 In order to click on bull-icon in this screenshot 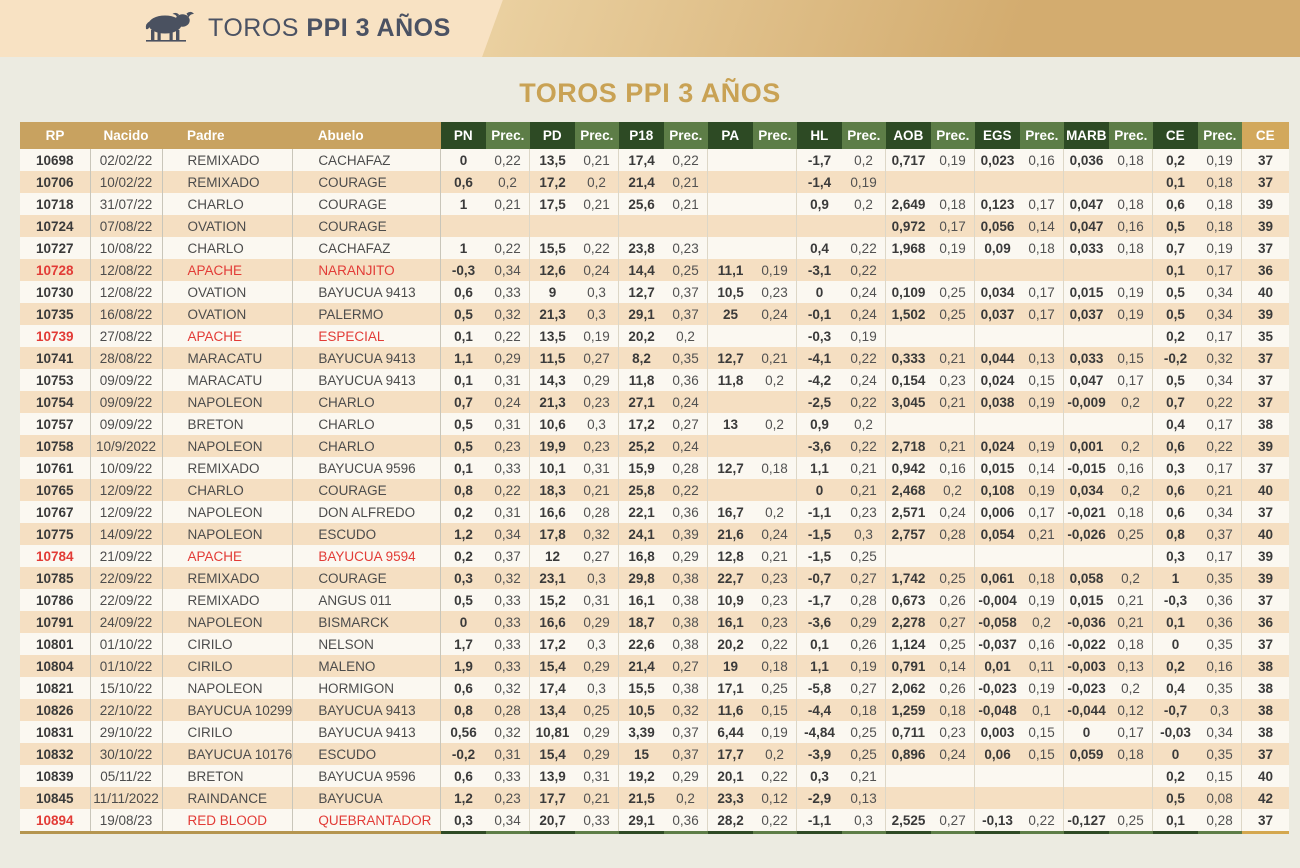, I will do `click(169, 28)`.